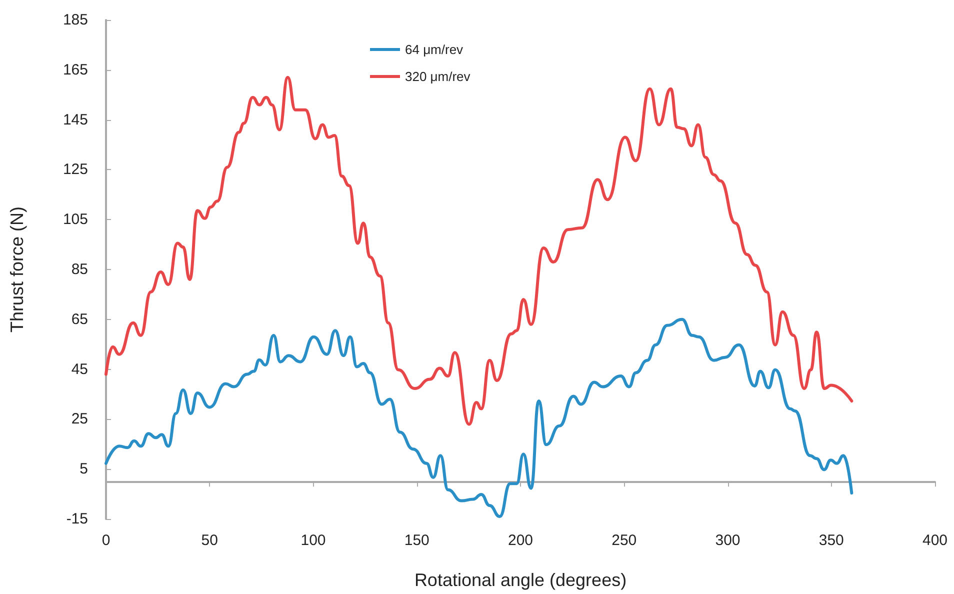 This screenshot has height=594, width=954. Describe the element at coordinates (935, 540) in the screenshot. I see `x-tick-label: 400` at that location.